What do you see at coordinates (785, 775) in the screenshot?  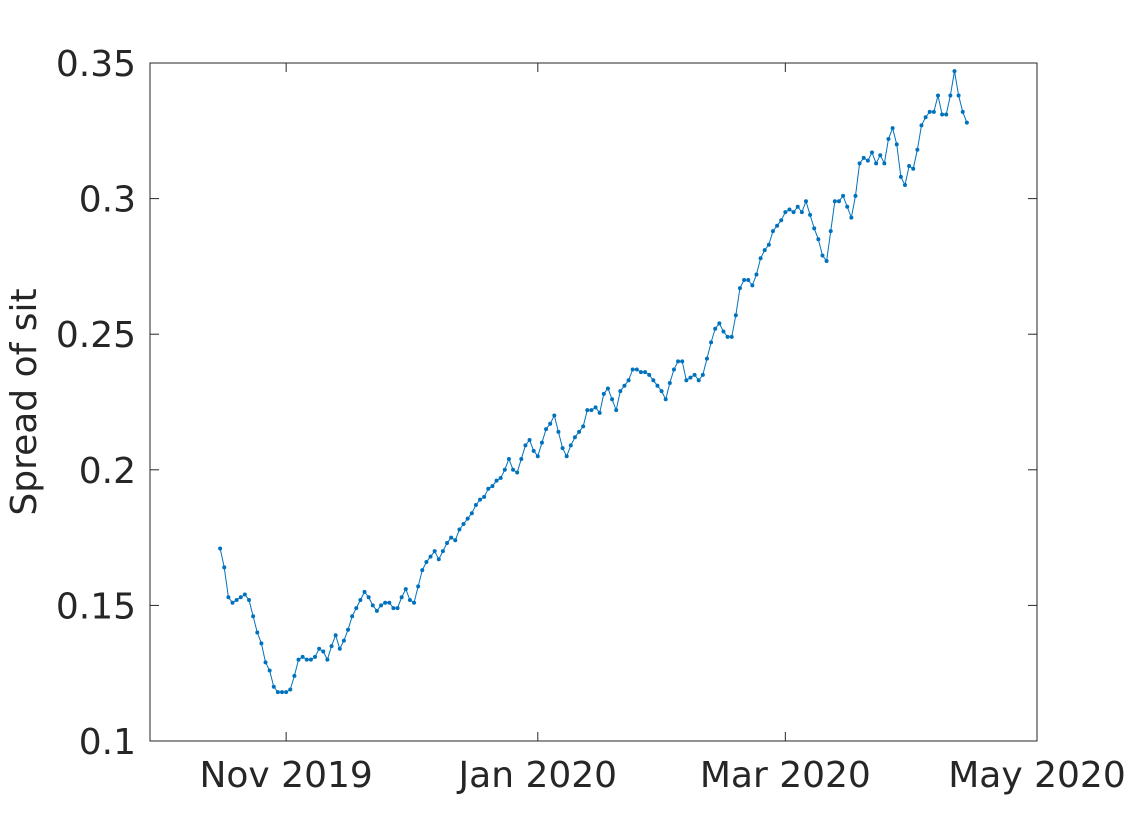 I see `x-tick-label: Mar 2020` at bounding box center [785, 775].